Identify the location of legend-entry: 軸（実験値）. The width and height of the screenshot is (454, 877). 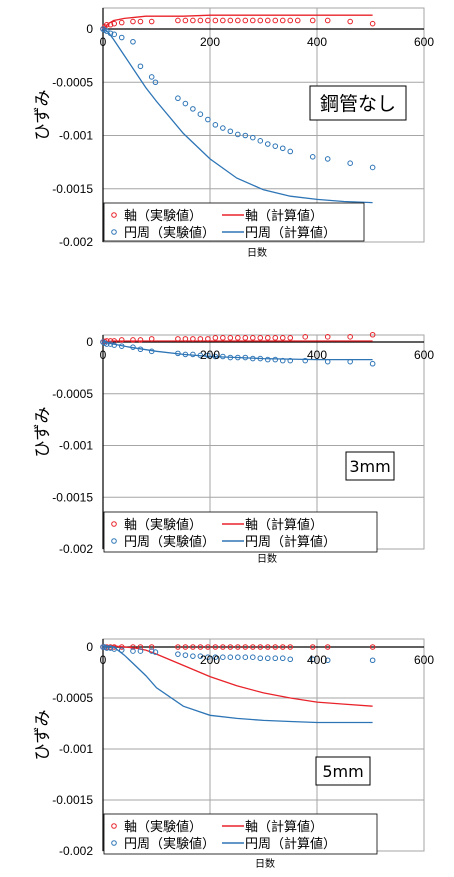
(156, 216).